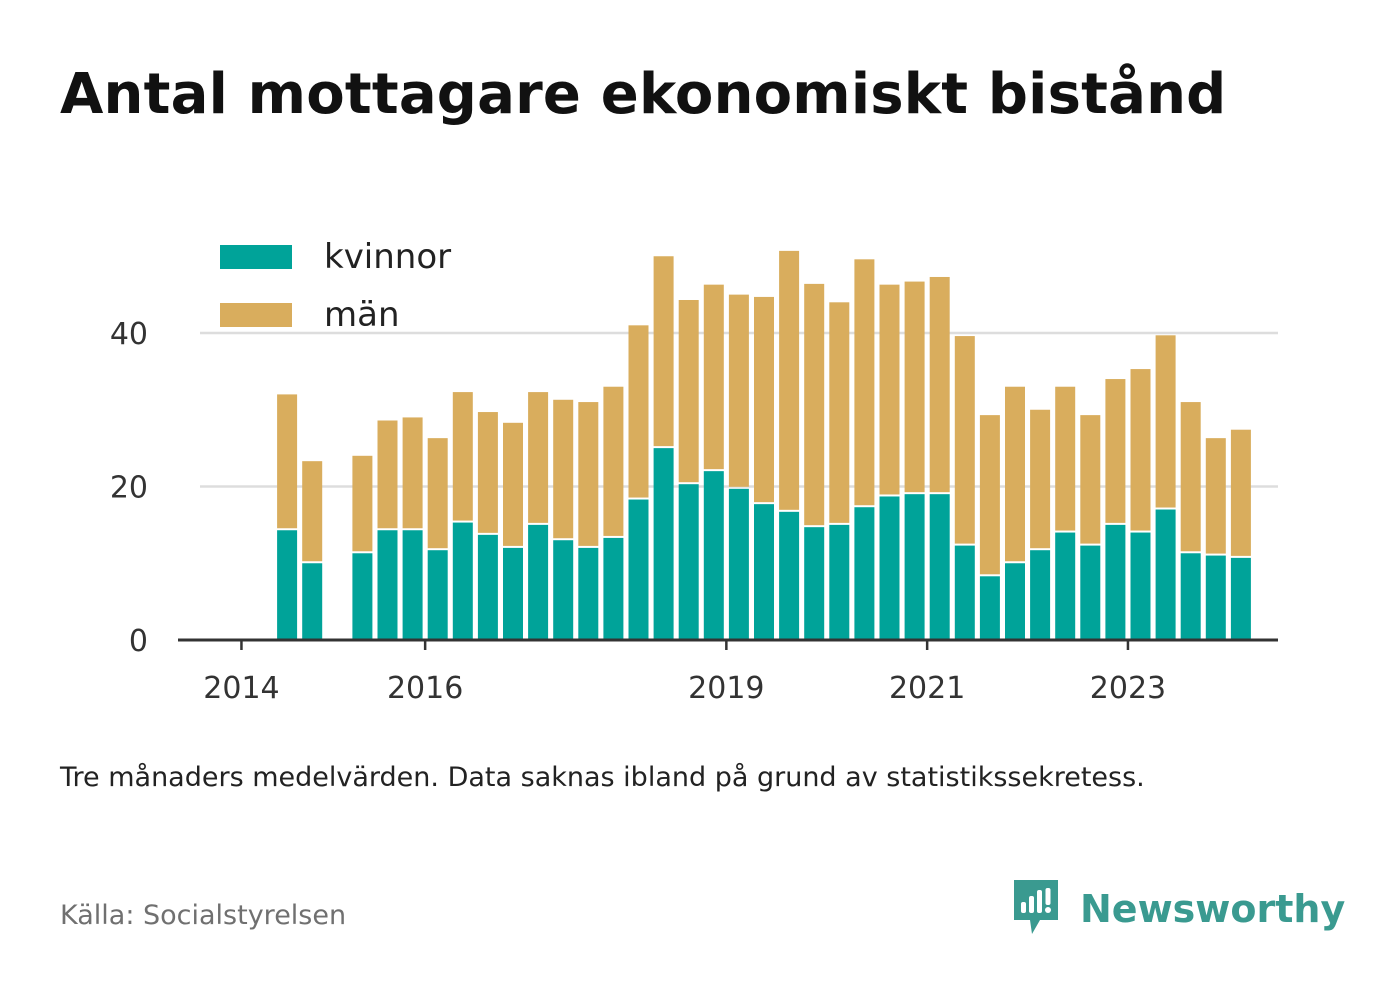  Describe the element at coordinates (927, 688) in the screenshot. I see `x-tick-label: 2021` at that location.